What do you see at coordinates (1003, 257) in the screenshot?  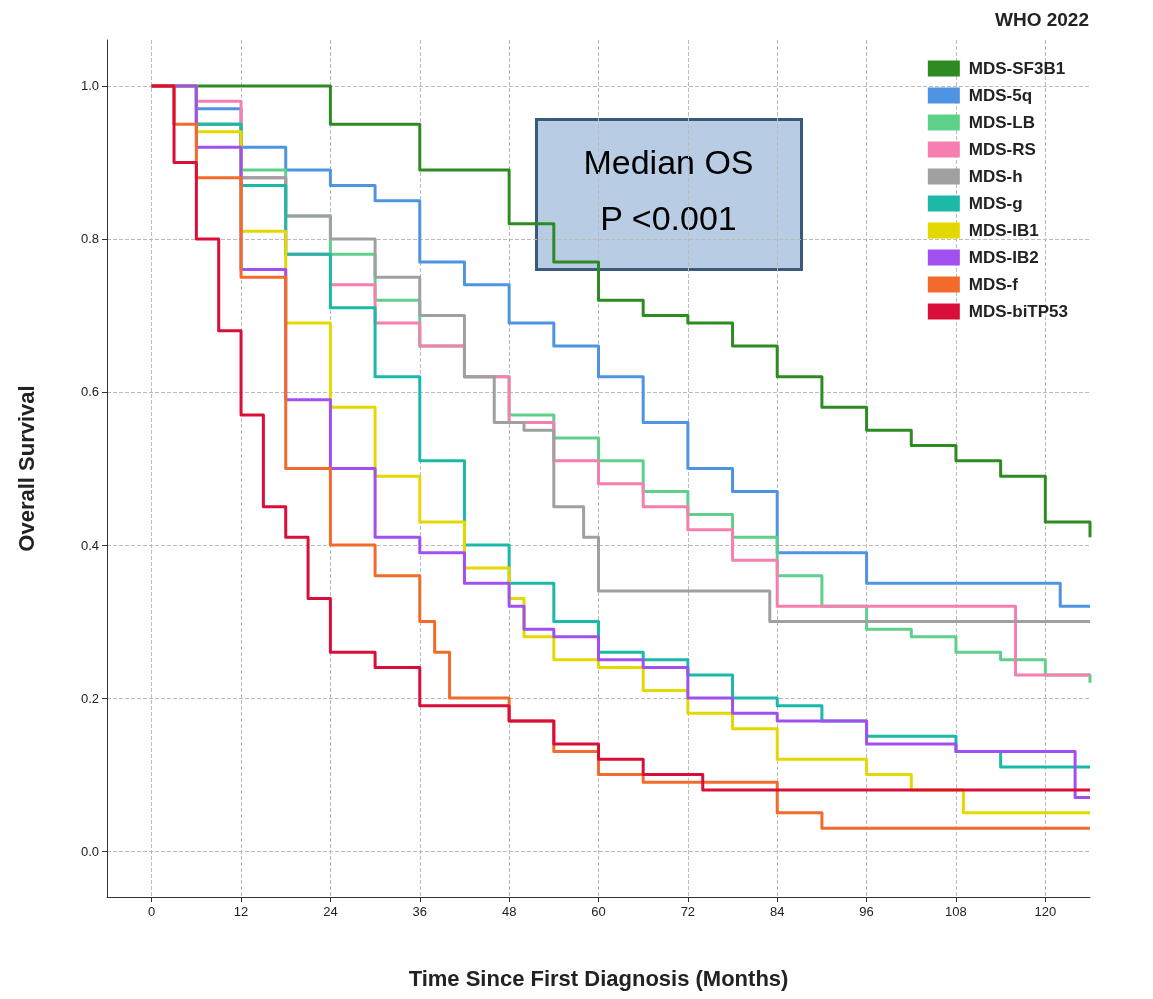 I see `legend-label: MDS-IB2` at bounding box center [1003, 257].